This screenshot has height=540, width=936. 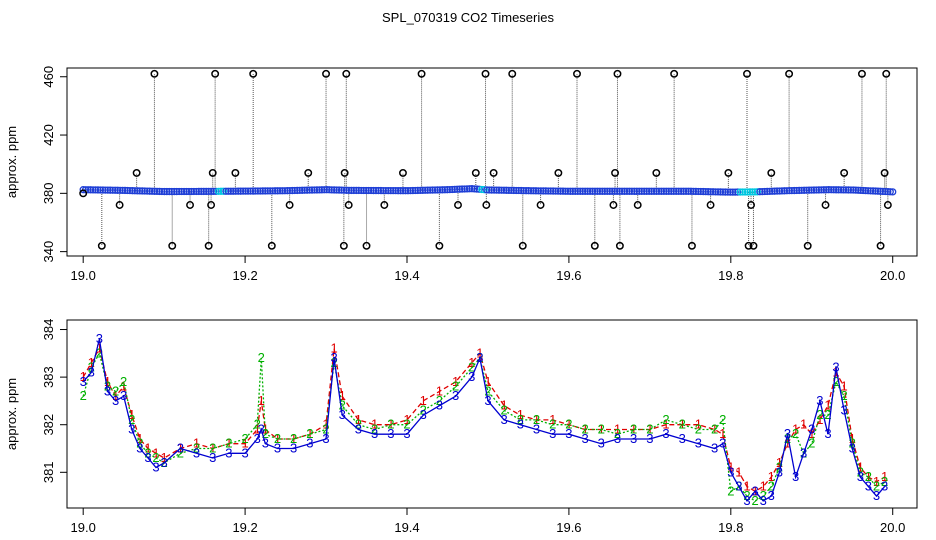 I want to click on x-tick-label: 19.0, so click(x=83, y=275).